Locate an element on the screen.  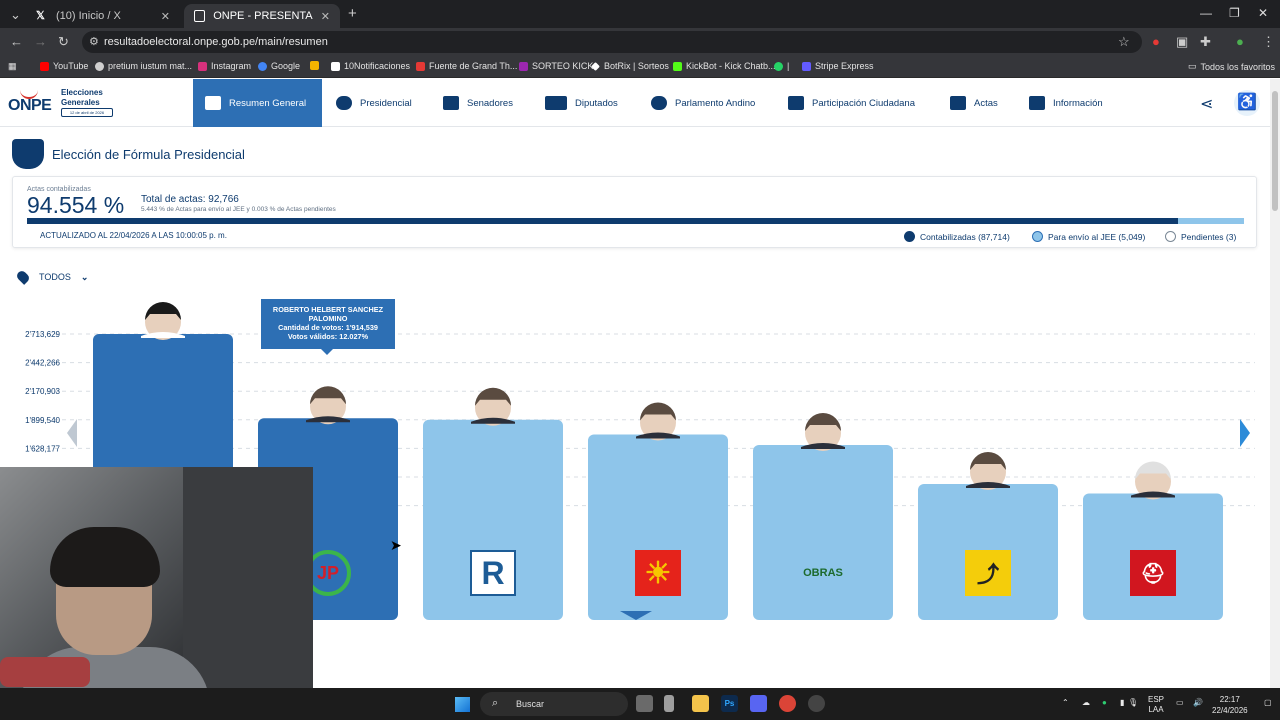
bookmark-whatsapp: | is located at coordinates (781, 66).